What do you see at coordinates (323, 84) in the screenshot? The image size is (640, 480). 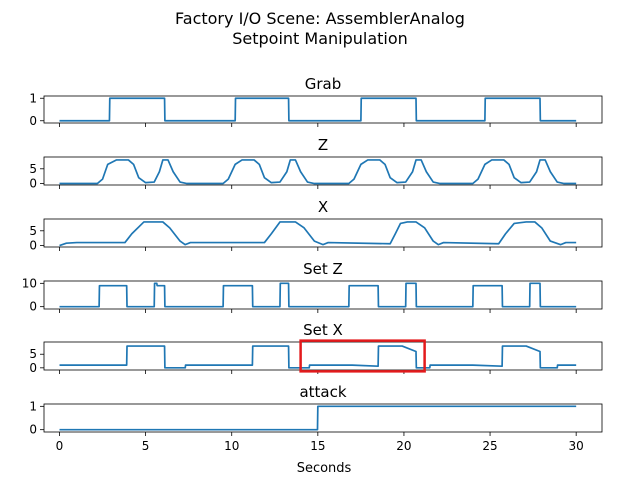 I see `subplot-title: Grab` at bounding box center [323, 84].